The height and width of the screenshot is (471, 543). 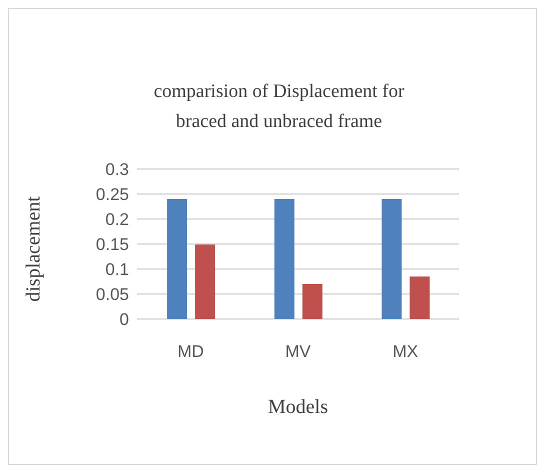 What do you see at coordinates (117, 170) in the screenshot?
I see `y-tick-label: 0.3` at bounding box center [117, 170].